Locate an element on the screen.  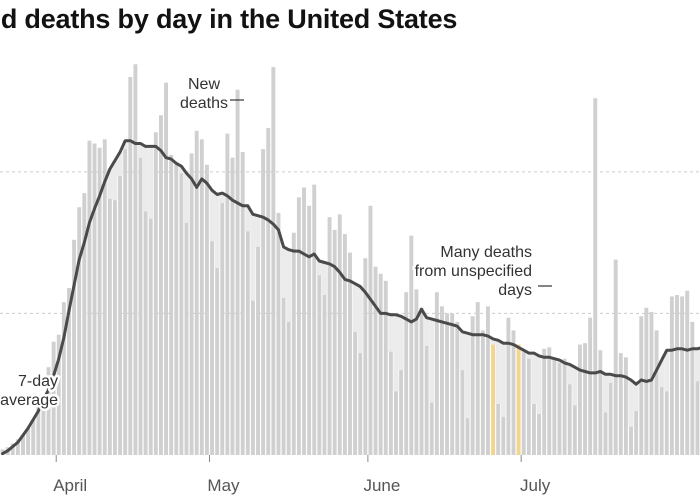
x-tick-label: July is located at coordinates (535, 485).